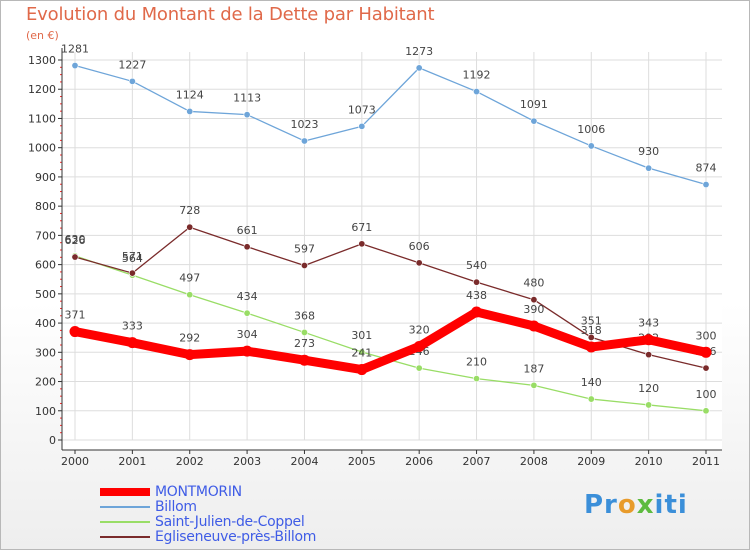  I want to click on data-label: 480, so click(533, 283).